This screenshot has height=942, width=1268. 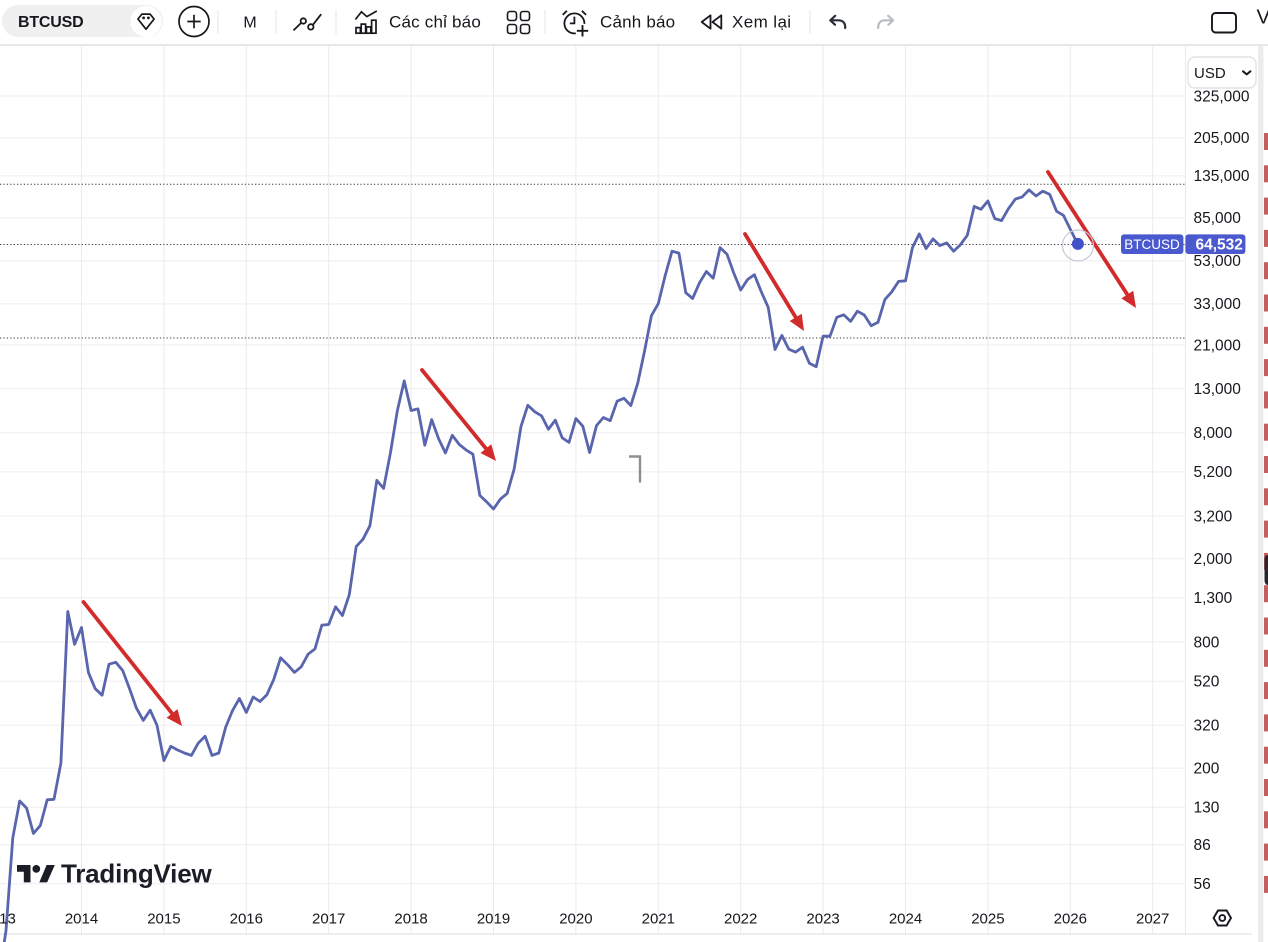 What do you see at coordinates (1222, 138) in the screenshot?
I see `svg-text: 205,000` at bounding box center [1222, 138].